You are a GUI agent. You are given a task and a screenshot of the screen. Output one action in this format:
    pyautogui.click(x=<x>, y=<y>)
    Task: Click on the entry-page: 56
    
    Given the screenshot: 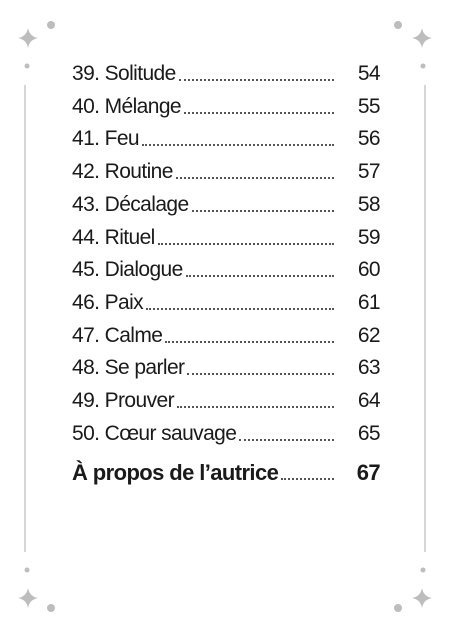 What is the action you would take?
    pyautogui.click(x=369, y=139)
    